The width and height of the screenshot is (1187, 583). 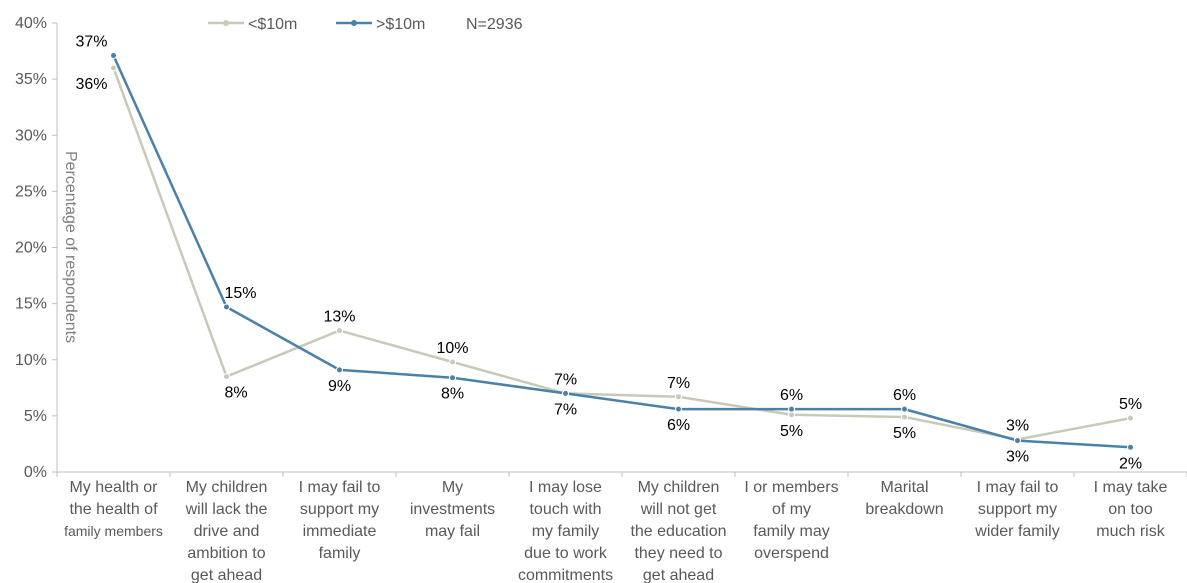 What do you see at coordinates (91, 84) in the screenshot?
I see `data-label: 36%` at bounding box center [91, 84].